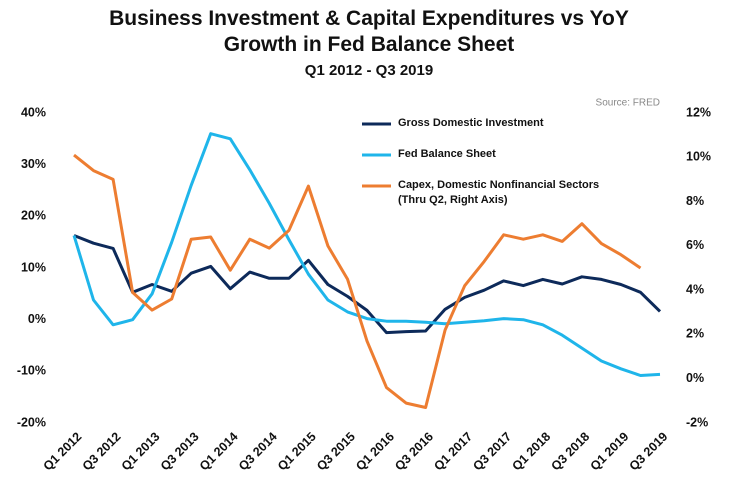 Image resolution: width=738 pixels, height=489 pixels. Describe the element at coordinates (31, 422) in the screenshot. I see `y-tick-label: -20%` at that location.